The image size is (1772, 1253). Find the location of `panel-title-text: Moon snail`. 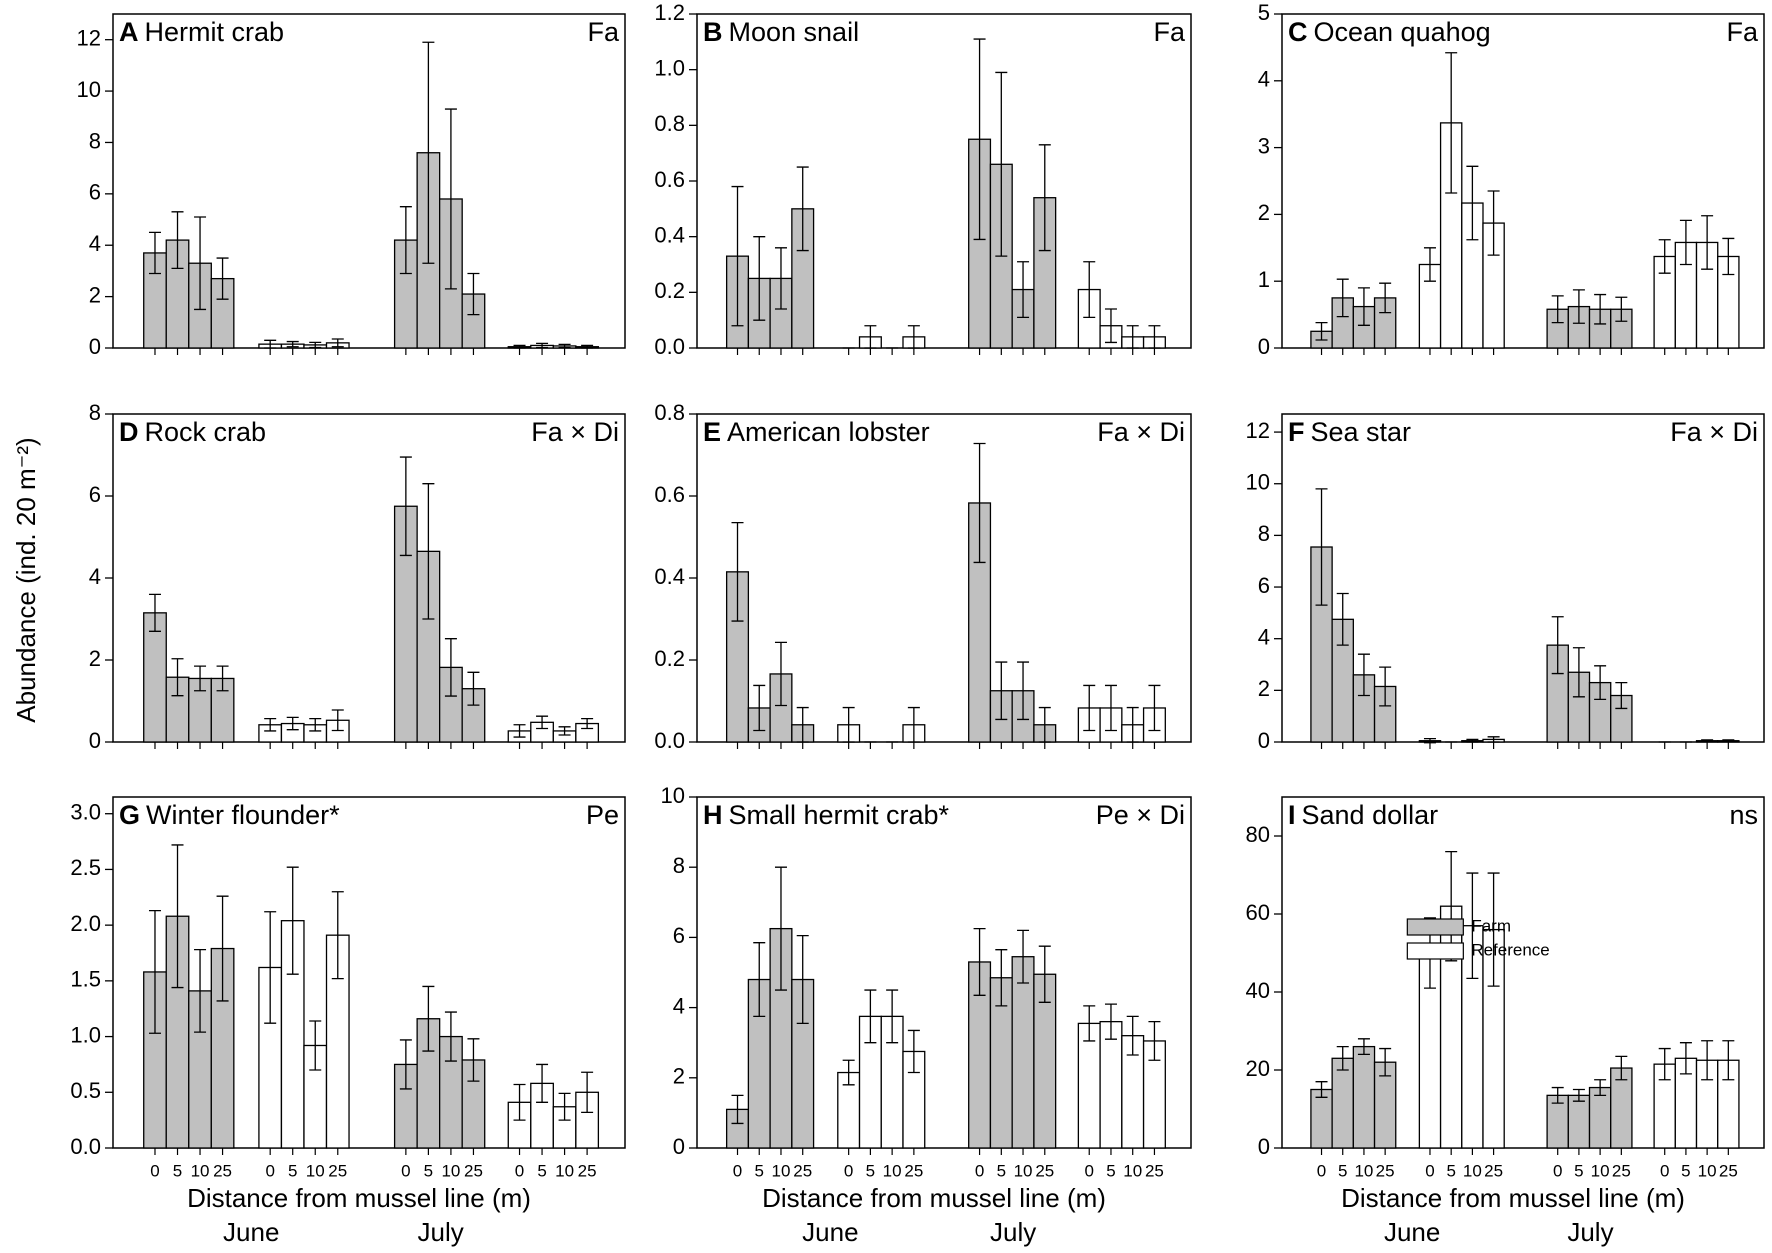

panel-title-text: Moon snail is located at coordinates (794, 32).